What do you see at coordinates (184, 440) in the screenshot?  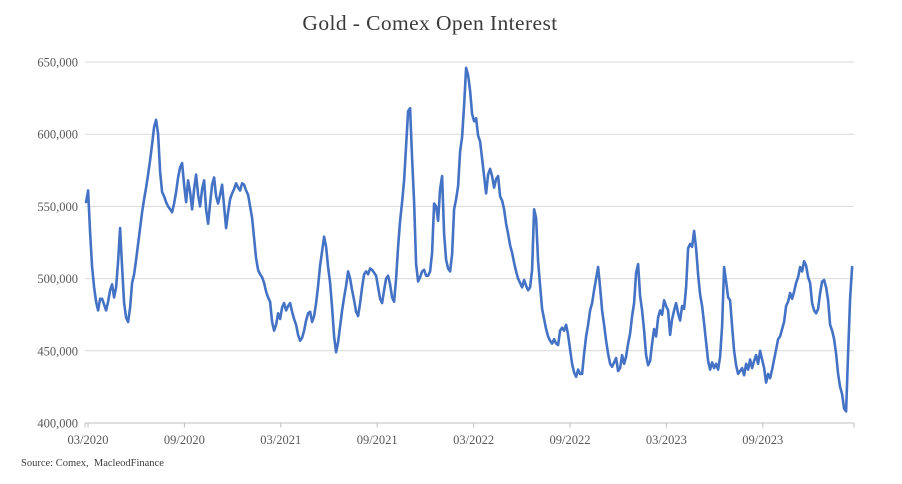 I see `x-axis-label: 09/2020` at bounding box center [184, 440].